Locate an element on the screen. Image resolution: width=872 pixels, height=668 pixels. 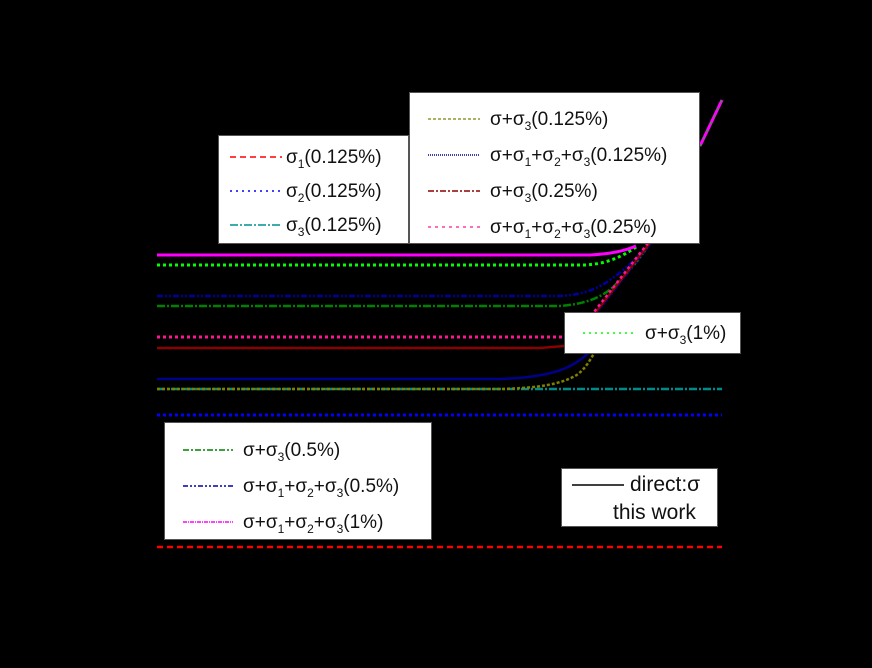
legend-label: σ1(0.125%) is located at coordinates (334, 158).